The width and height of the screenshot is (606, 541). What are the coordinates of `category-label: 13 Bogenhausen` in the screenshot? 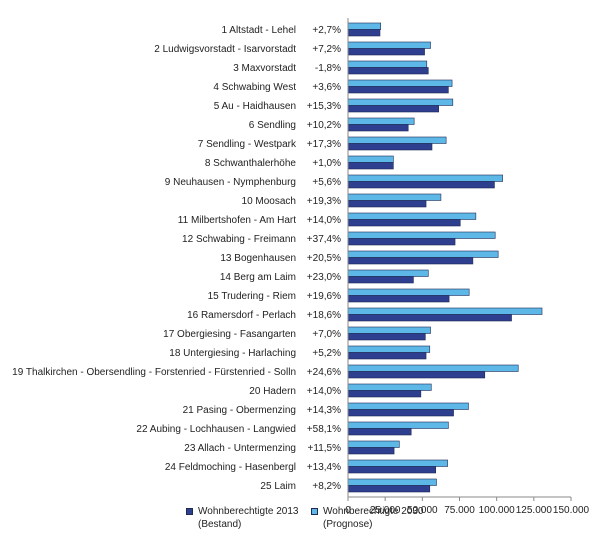 It's located at (258, 258).